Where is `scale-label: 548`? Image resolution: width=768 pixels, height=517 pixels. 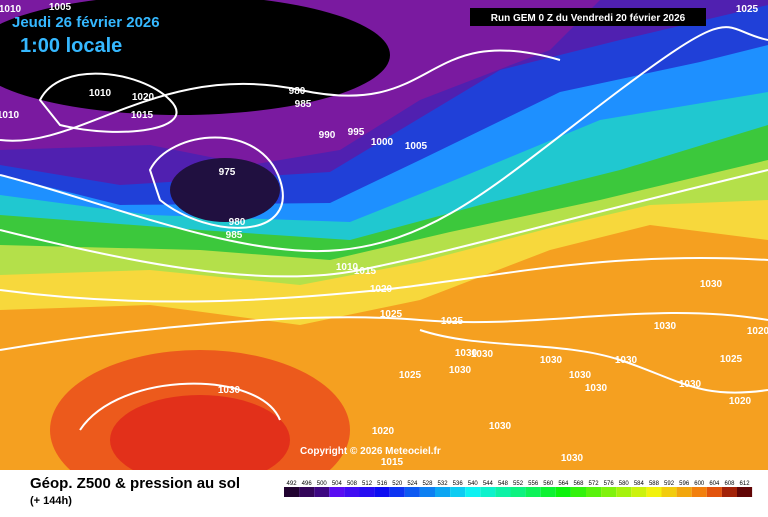 scale-label: 548 is located at coordinates (503, 484).